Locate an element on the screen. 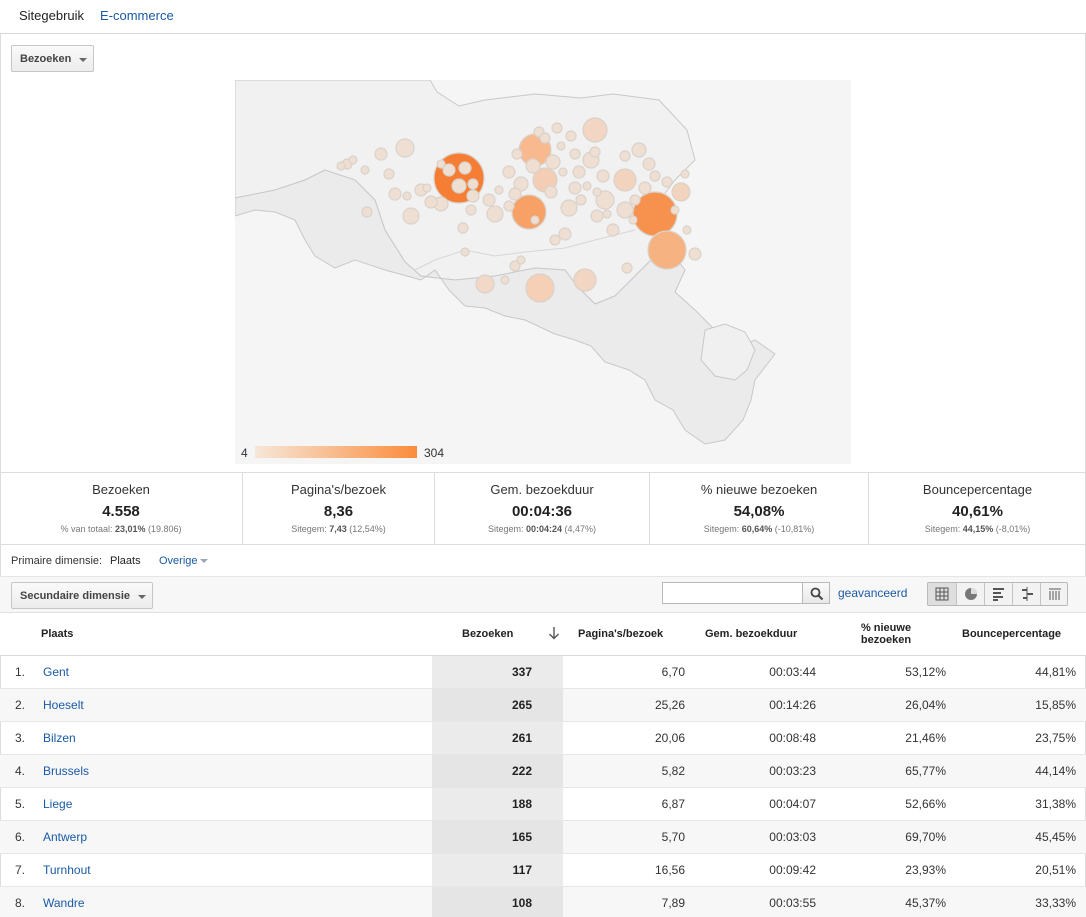 The height and width of the screenshot is (917, 1086). bubble-mons is located at coordinates (485, 284).